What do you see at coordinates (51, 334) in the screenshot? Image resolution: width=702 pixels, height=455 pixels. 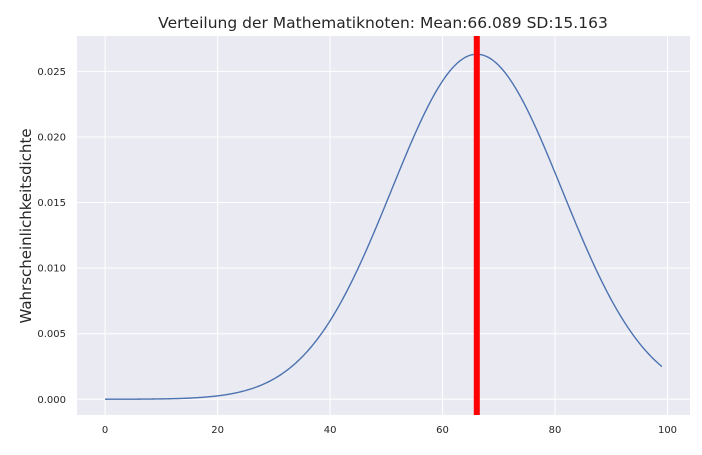 I see `y-tick-label: 0.005` at bounding box center [51, 334].